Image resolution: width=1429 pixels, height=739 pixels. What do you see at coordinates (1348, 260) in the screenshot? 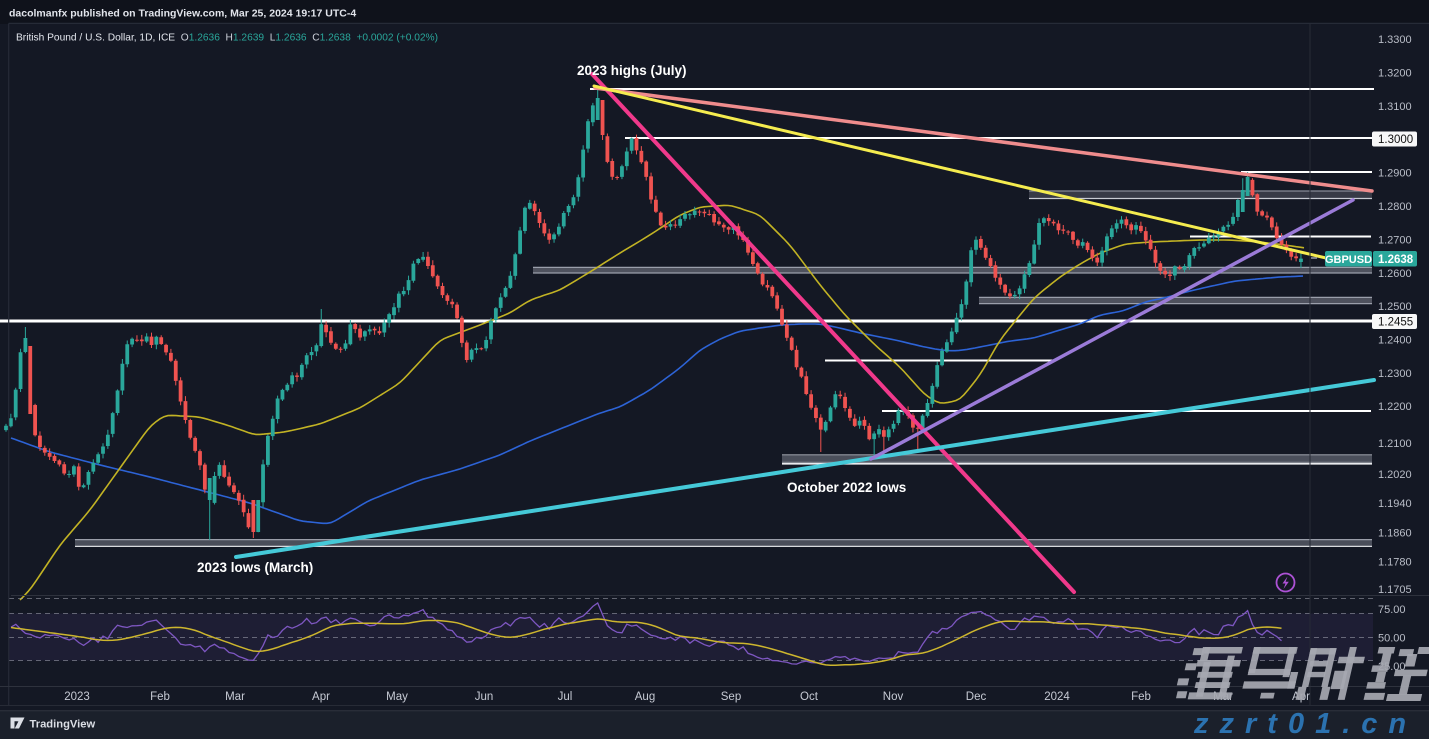
I see `svg-text: GBPUSD` at bounding box center [1348, 260].